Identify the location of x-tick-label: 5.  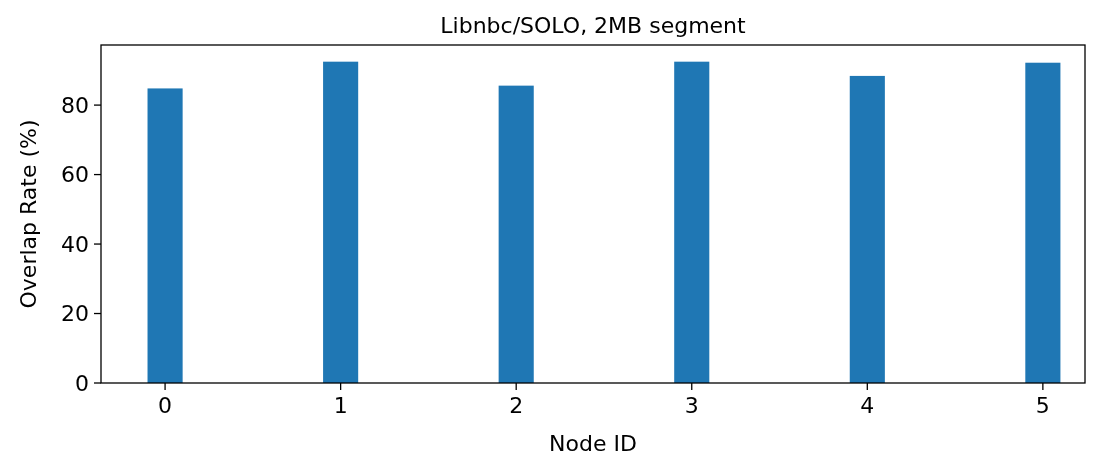
(1042, 405).